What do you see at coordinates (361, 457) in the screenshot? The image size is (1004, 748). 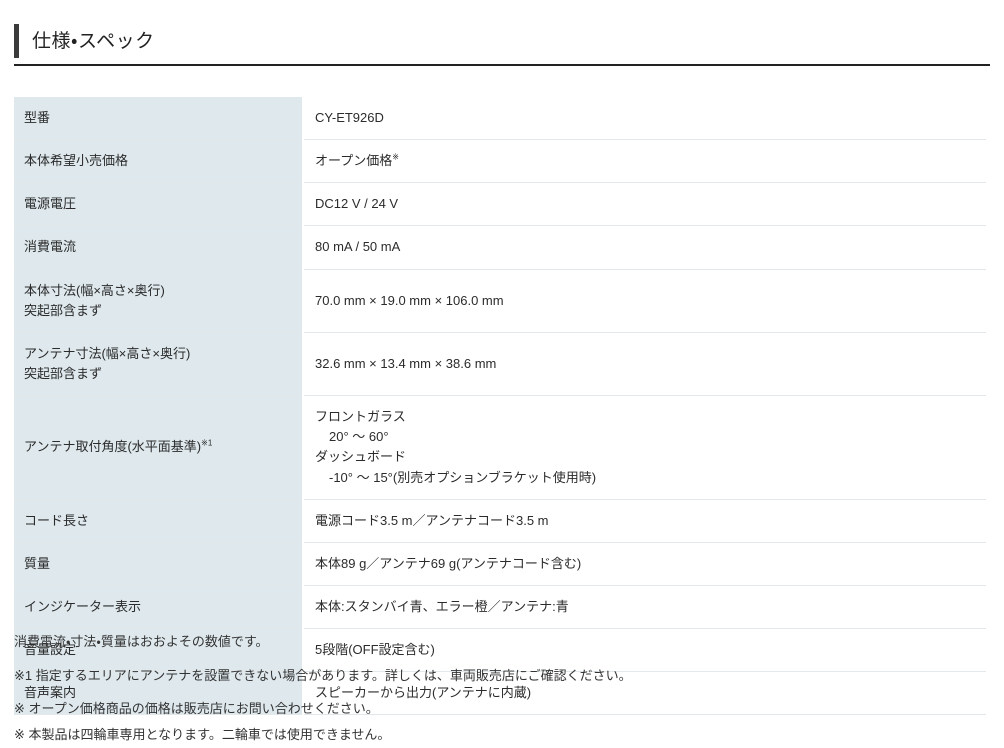 I see `spec-value-line: ダッシュボード` at bounding box center [361, 457].